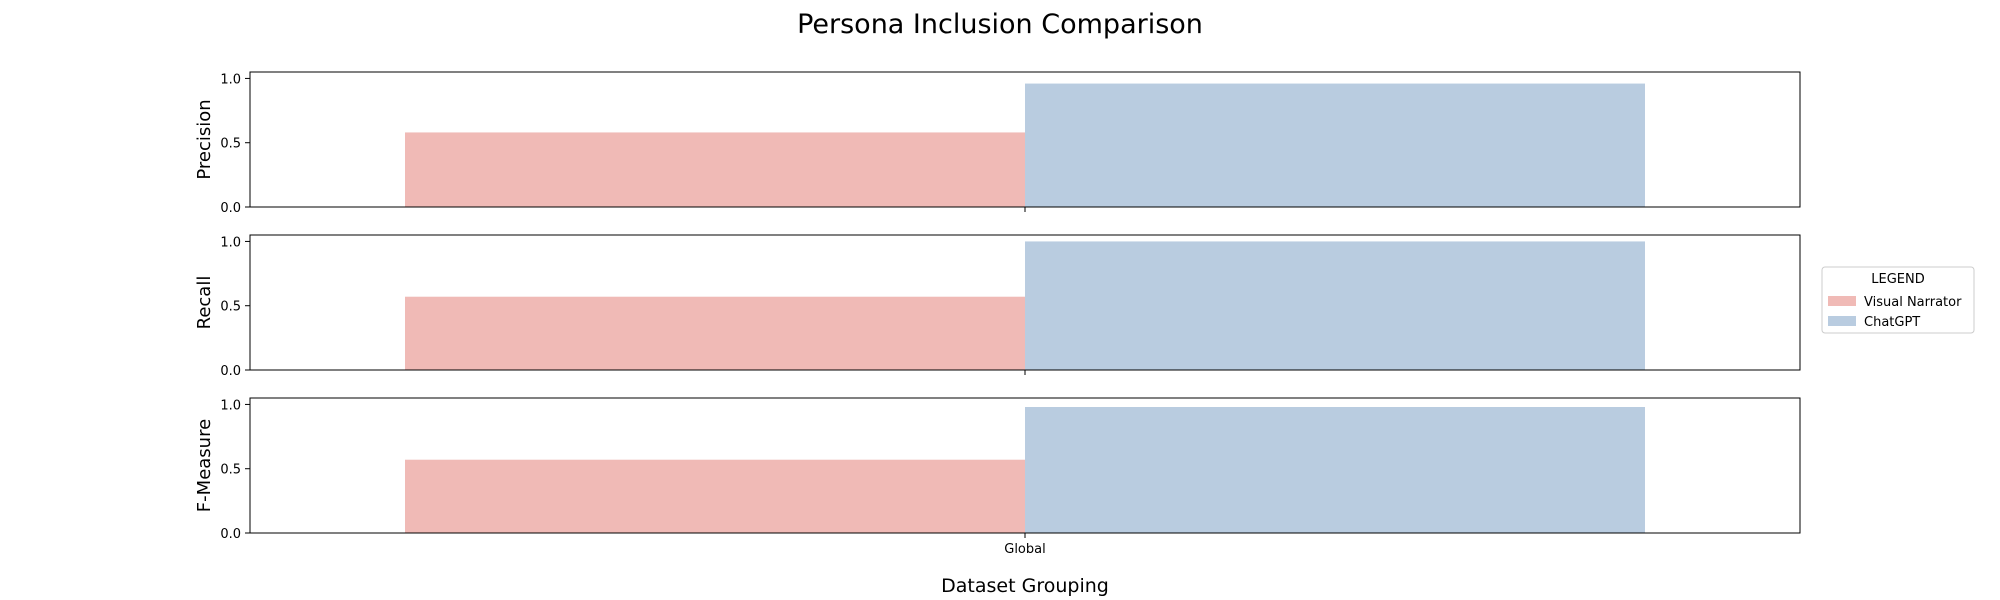 The height and width of the screenshot is (600, 2000). What do you see at coordinates (204, 139) in the screenshot?
I see `y-axis-label: Precision` at bounding box center [204, 139].